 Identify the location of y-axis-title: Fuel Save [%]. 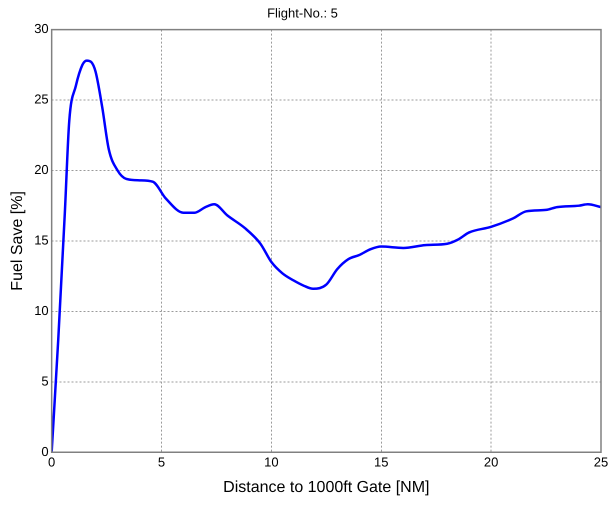
(17, 241).